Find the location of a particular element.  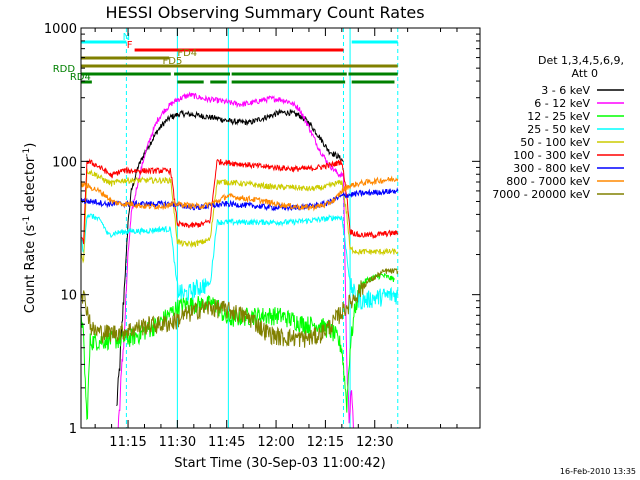

chart-title: HESSI Observing Summary Count Rates is located at coordinates (264, 12).